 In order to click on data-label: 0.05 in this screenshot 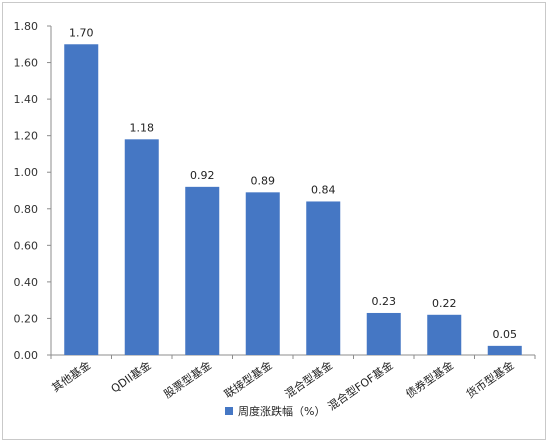, I will do `click(505, 334)`.